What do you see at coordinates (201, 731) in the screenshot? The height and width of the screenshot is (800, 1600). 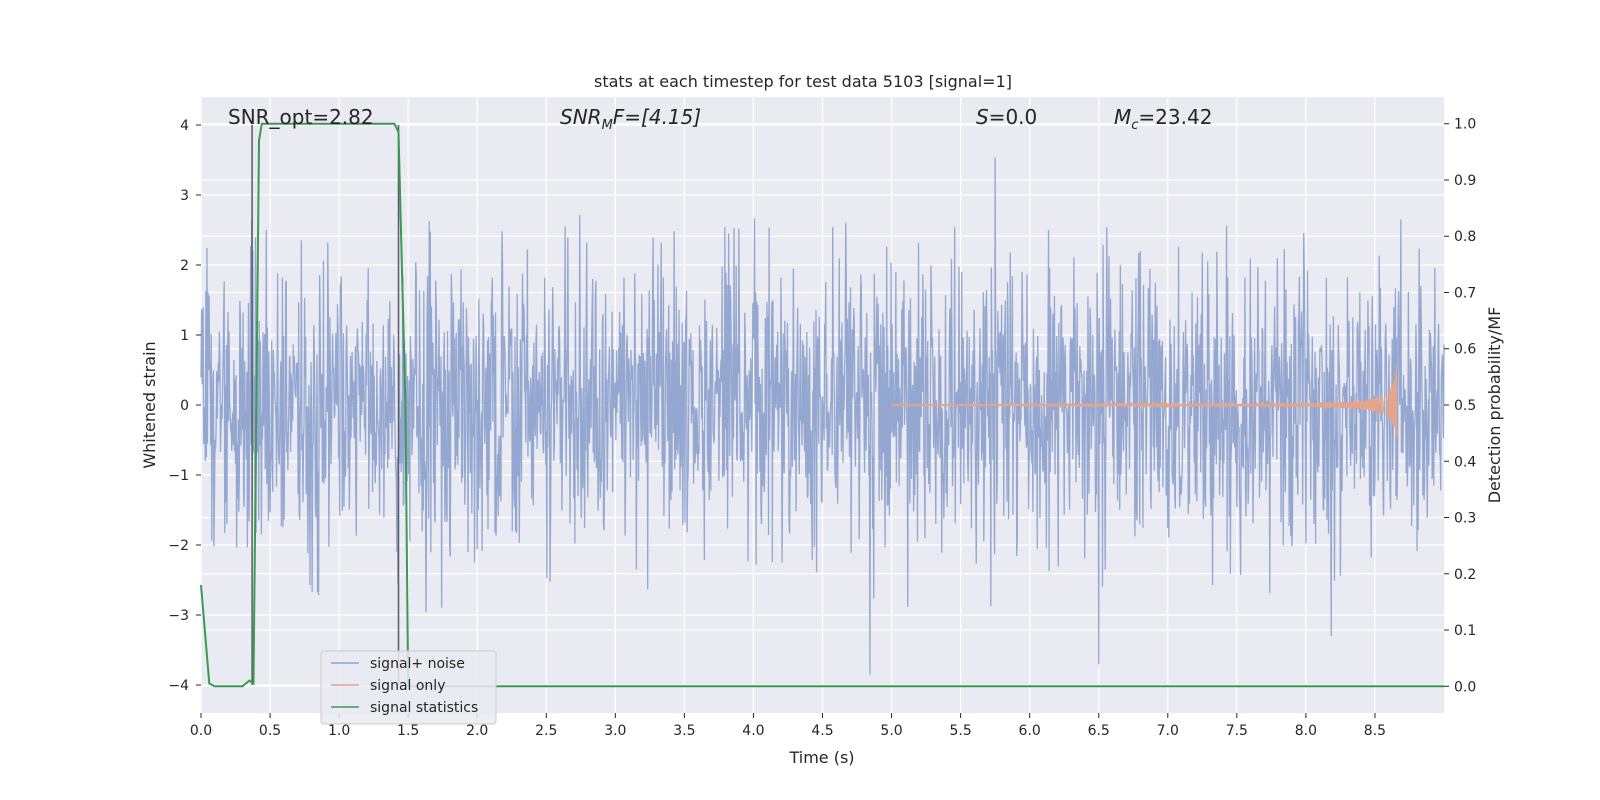 I see `x-tick-label: 0.0` at bounding box center [201, 731].